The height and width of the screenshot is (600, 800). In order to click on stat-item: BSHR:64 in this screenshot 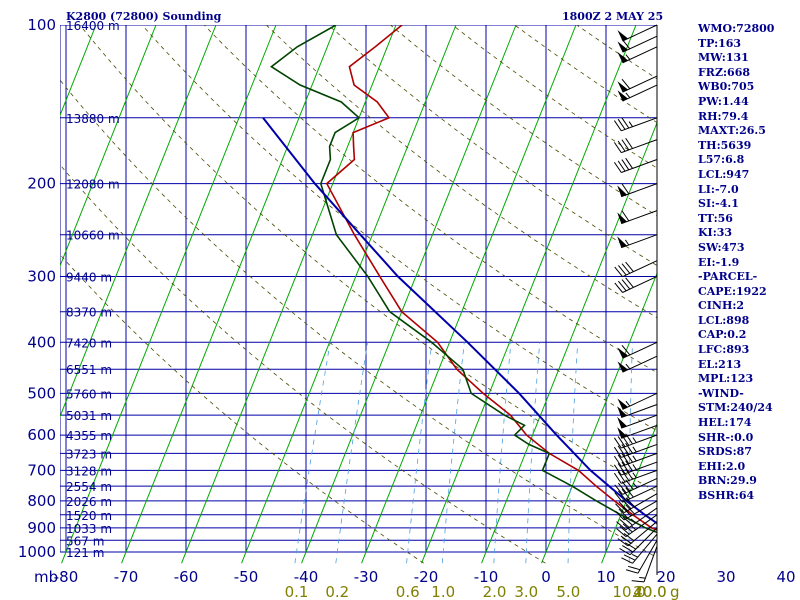, I will do `click(726, 495)`.